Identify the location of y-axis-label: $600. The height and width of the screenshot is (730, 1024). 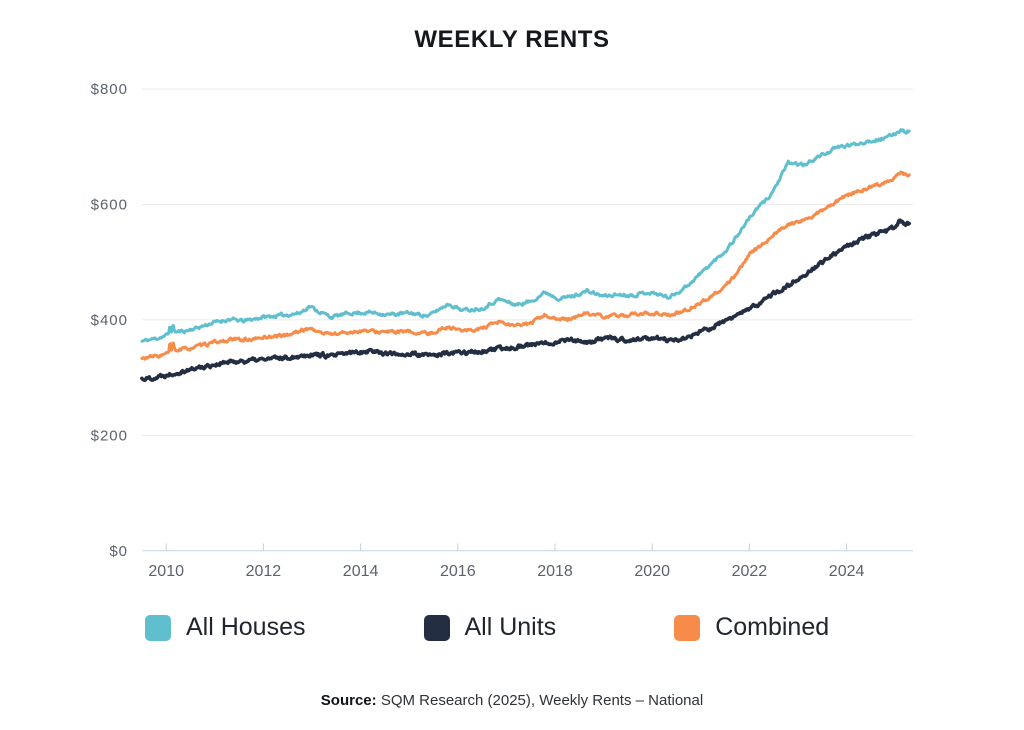
(109, 204).